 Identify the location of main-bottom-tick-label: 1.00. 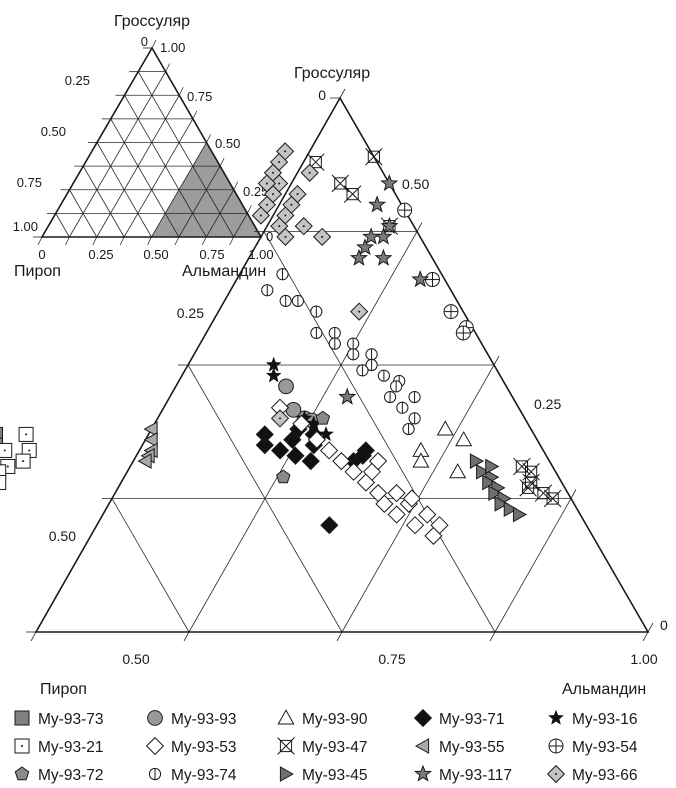
(643, 659).